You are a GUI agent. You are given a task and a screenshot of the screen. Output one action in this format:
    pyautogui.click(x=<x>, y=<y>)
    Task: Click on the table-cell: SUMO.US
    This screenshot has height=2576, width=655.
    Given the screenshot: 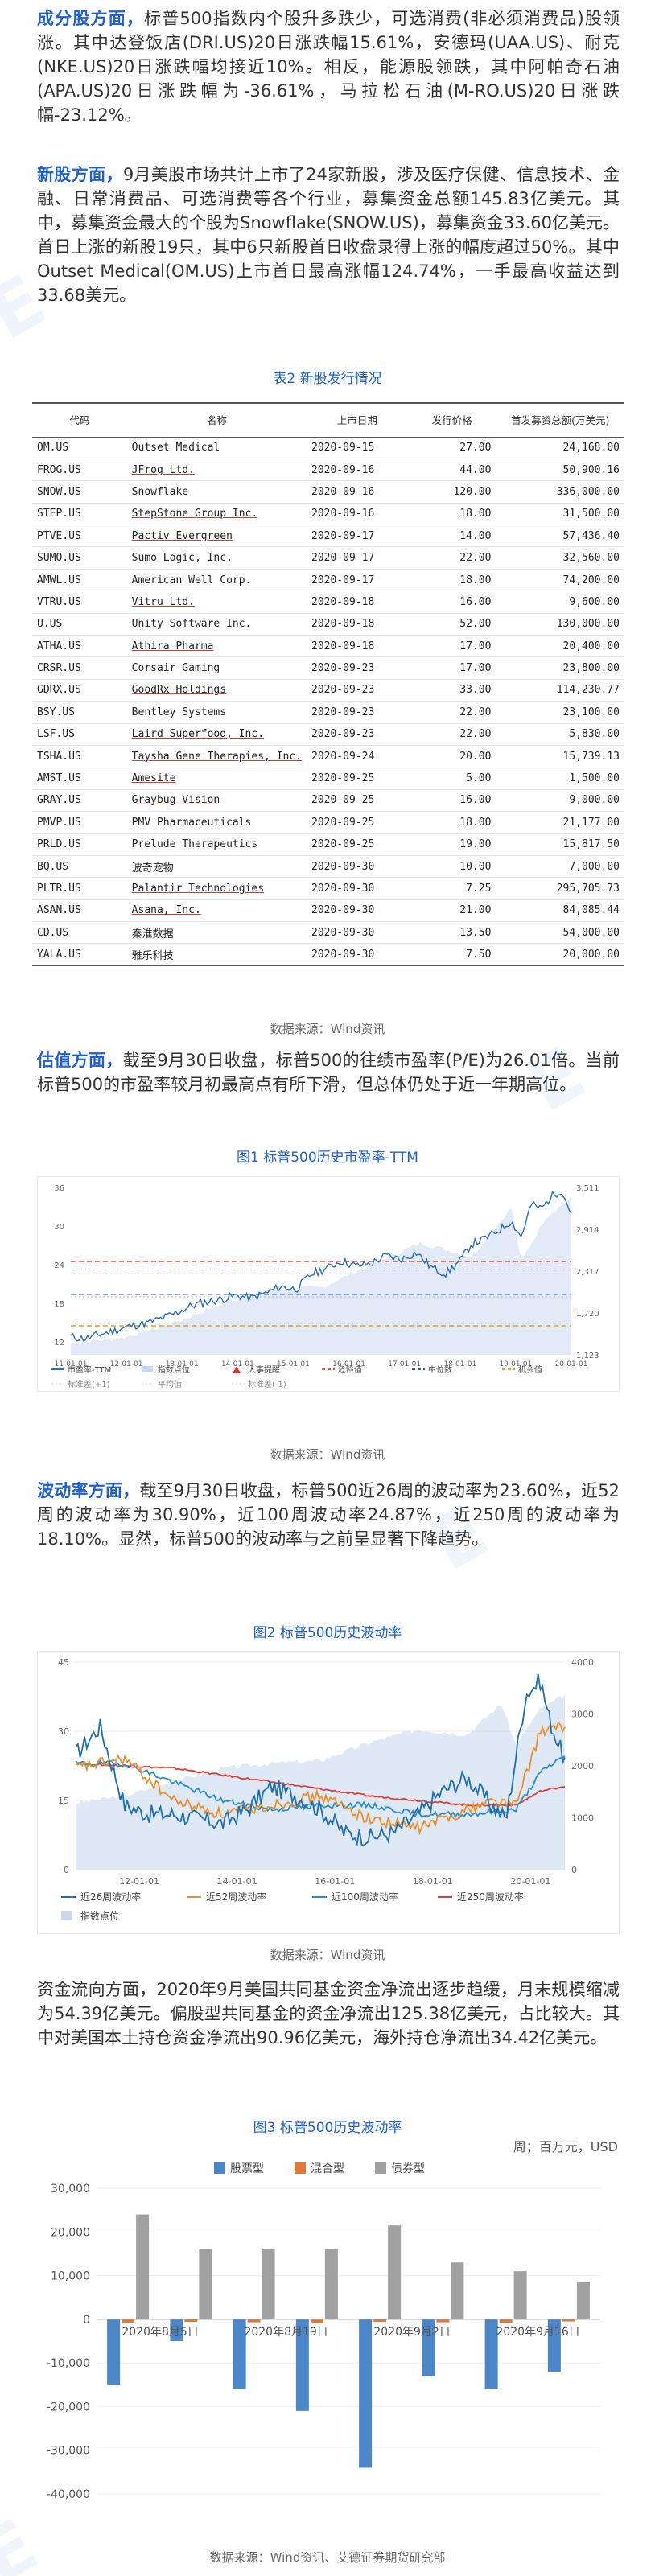 What is the action you would take?
    pyautogui.click(x=79, y=558)
    